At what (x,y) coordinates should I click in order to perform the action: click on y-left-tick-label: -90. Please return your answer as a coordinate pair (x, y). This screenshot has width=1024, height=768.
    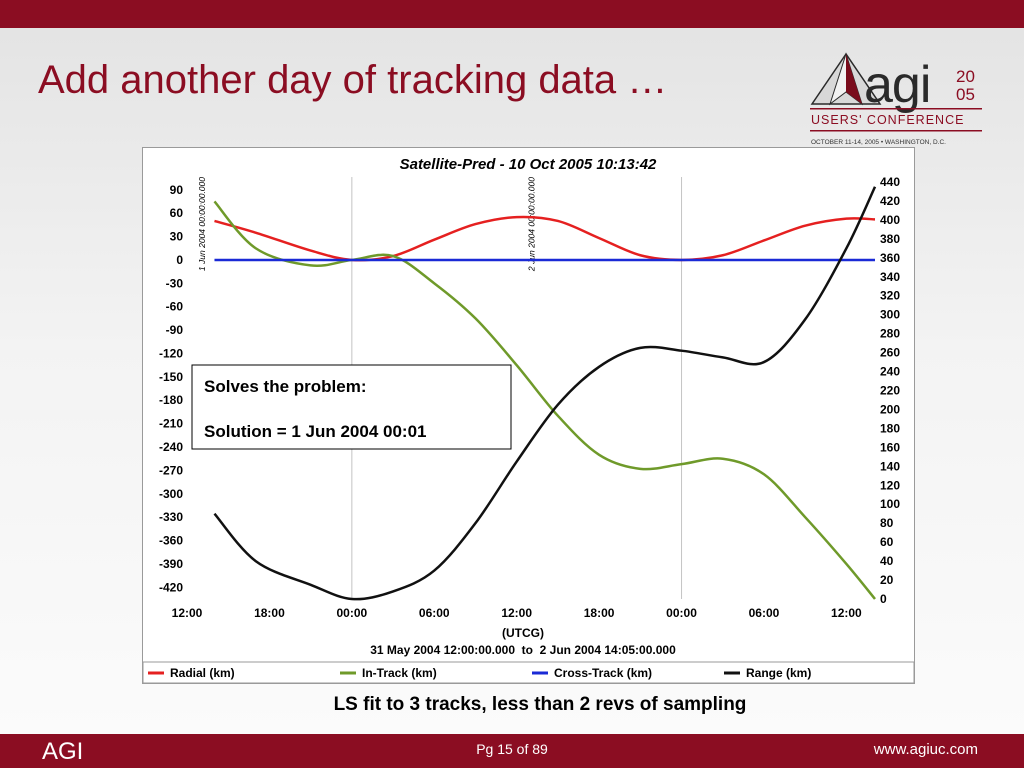
    Looking at the image, I should click on (175, 330).